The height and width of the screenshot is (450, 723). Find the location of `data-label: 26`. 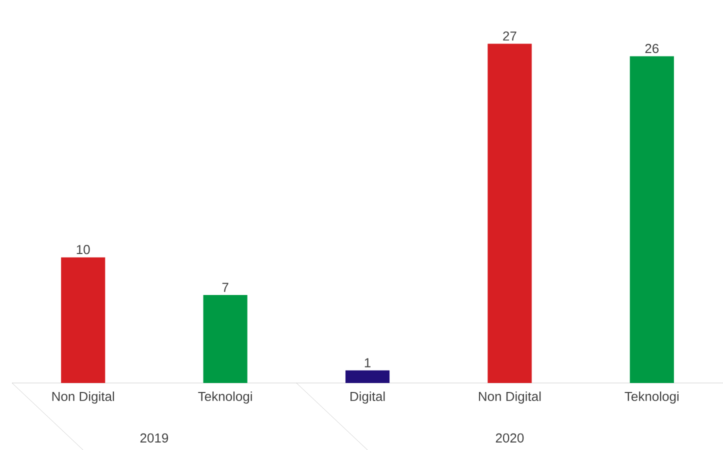

data-label: 26 is located at coordinates (652, 49).